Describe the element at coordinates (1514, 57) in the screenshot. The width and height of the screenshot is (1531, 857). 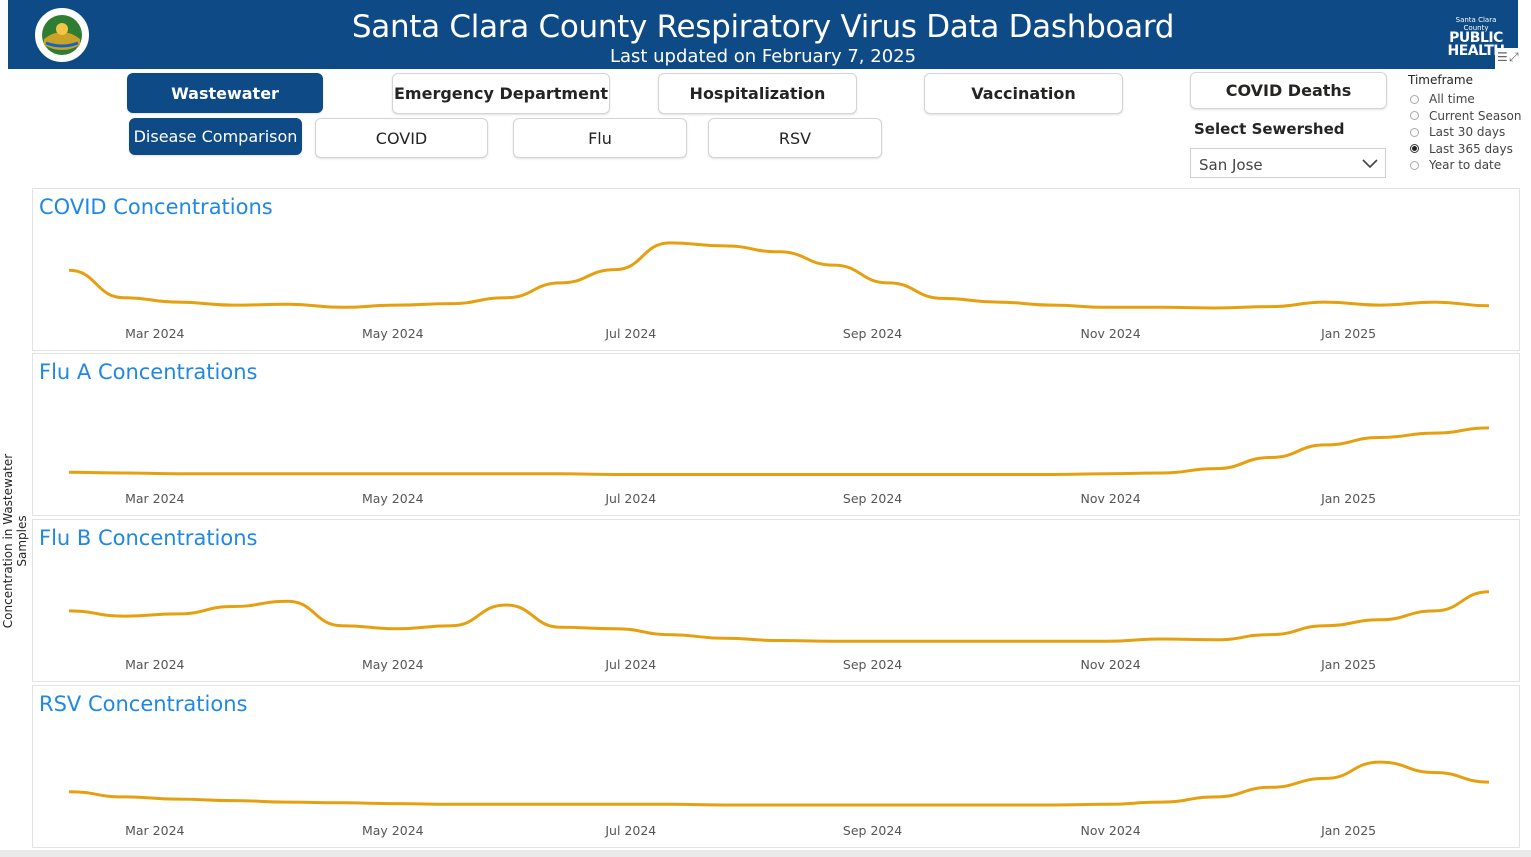
I see `focus-mode-icon: ⤢` at that location.